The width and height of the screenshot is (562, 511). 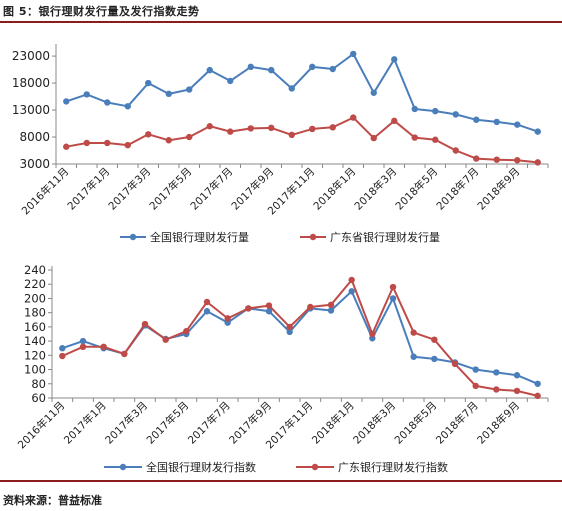 What do you see at coordinates (209, 423) in the screenshot?
I see `x-tick-label: 2017年7月` at bounding box center [209, 423].